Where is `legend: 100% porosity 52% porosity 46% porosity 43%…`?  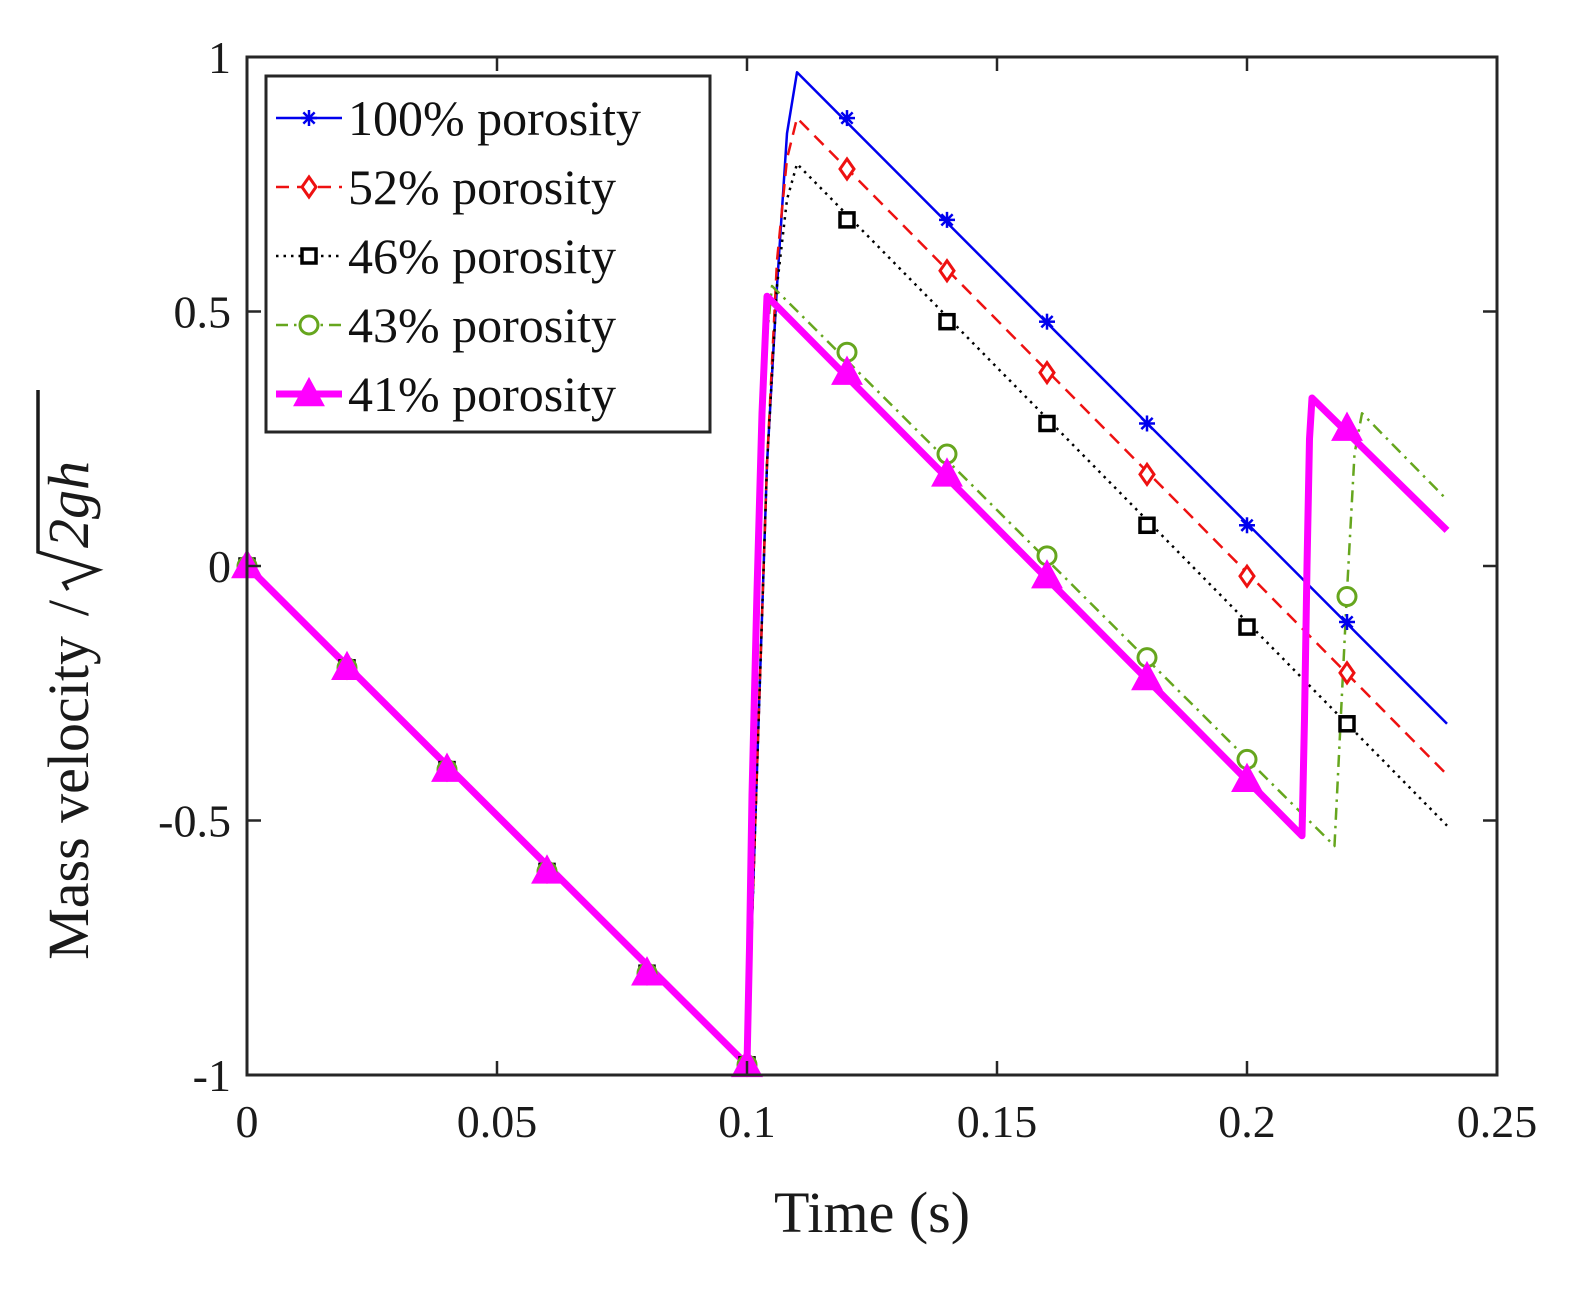 legend: 100% porosity 52% porosity 46% porosity 43%… is located at coordinates (488, 254).